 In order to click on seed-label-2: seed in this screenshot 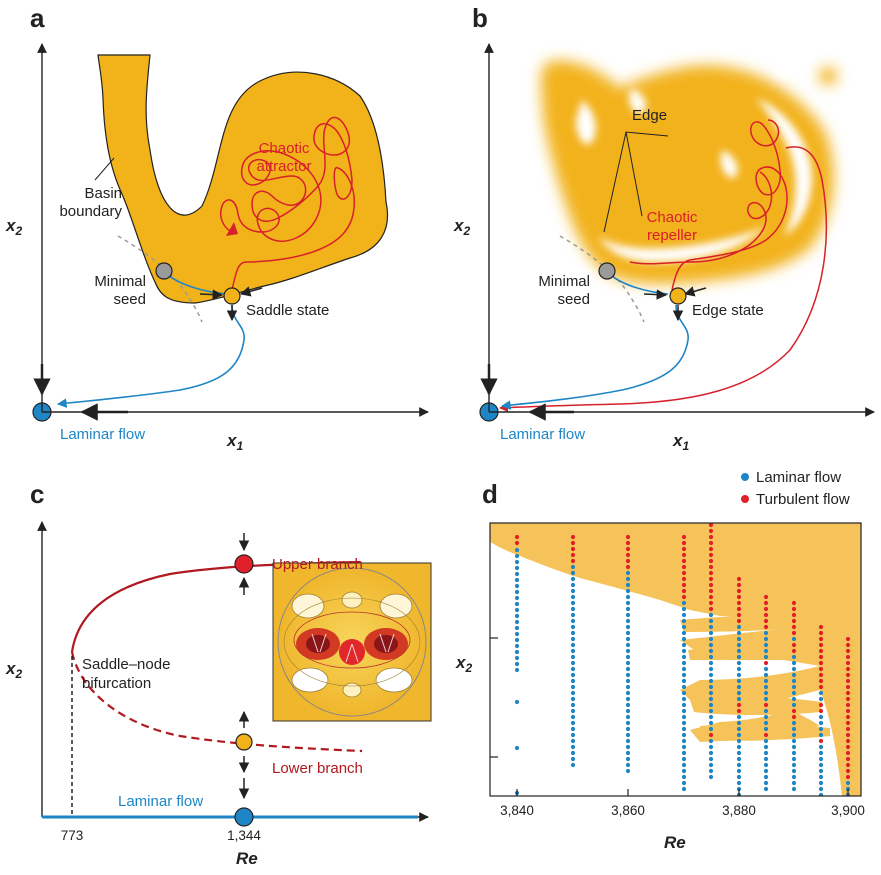, I will do `click(129, 299)`.